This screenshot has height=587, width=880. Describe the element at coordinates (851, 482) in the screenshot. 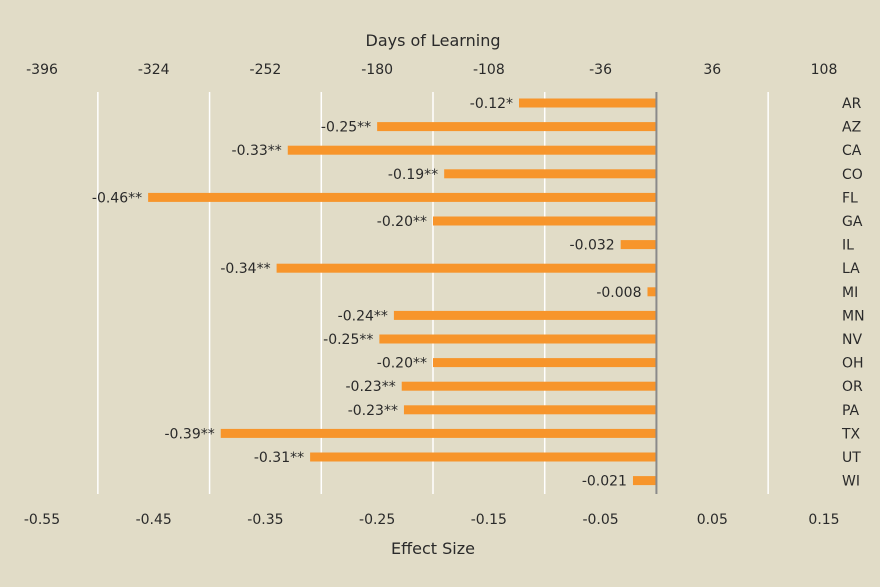

I see `state-label-wi: WI` at that location.